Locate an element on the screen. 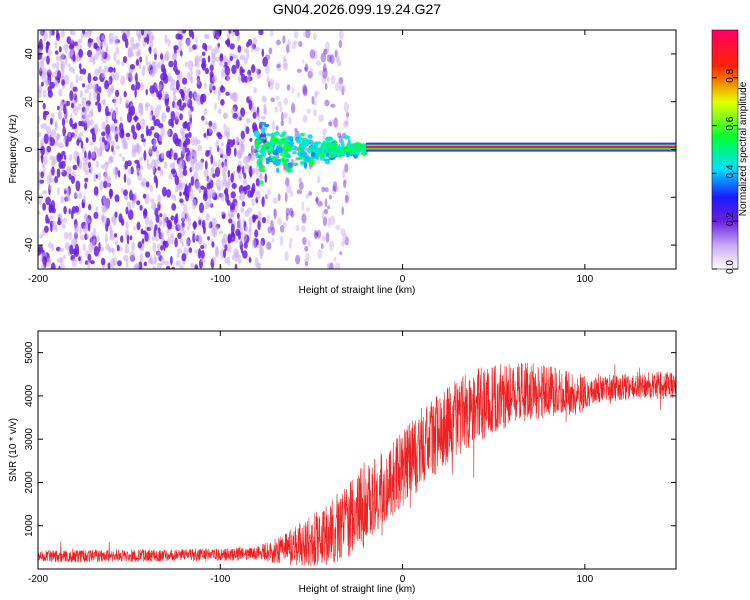 The image size is (750, 600). y-tick-label: 20 is located at coordinates (29, 102).